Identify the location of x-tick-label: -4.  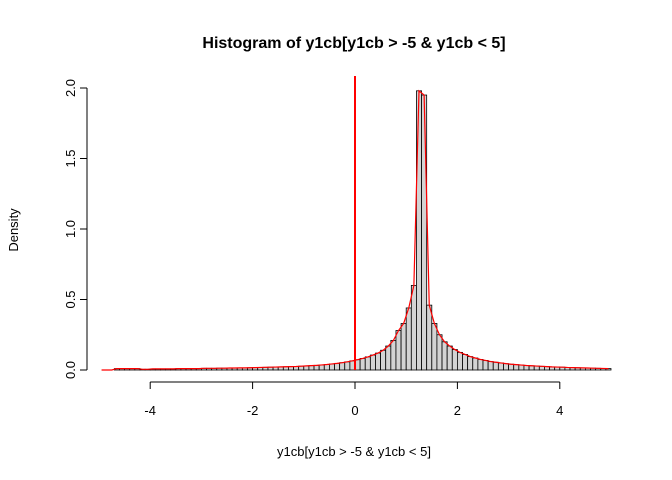
(150, 410).